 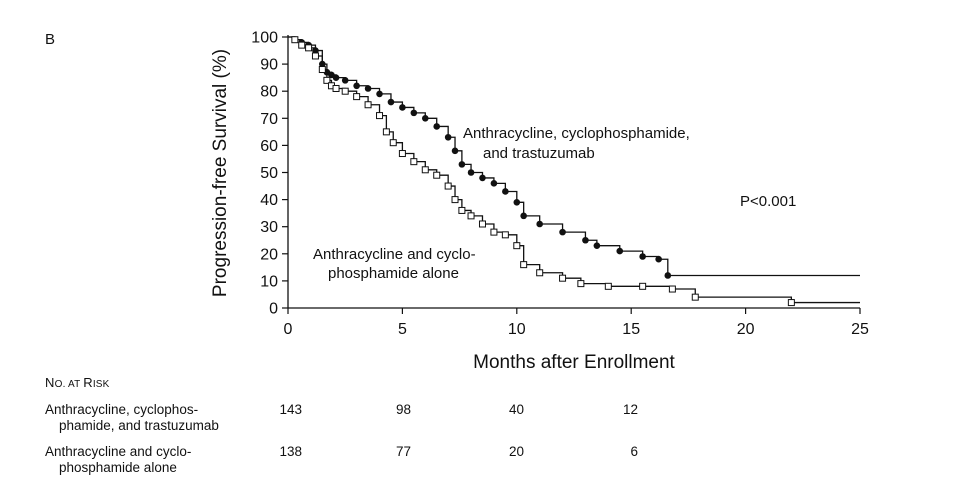 I want to click on risk-count: 143, so click(x=290, y=409).